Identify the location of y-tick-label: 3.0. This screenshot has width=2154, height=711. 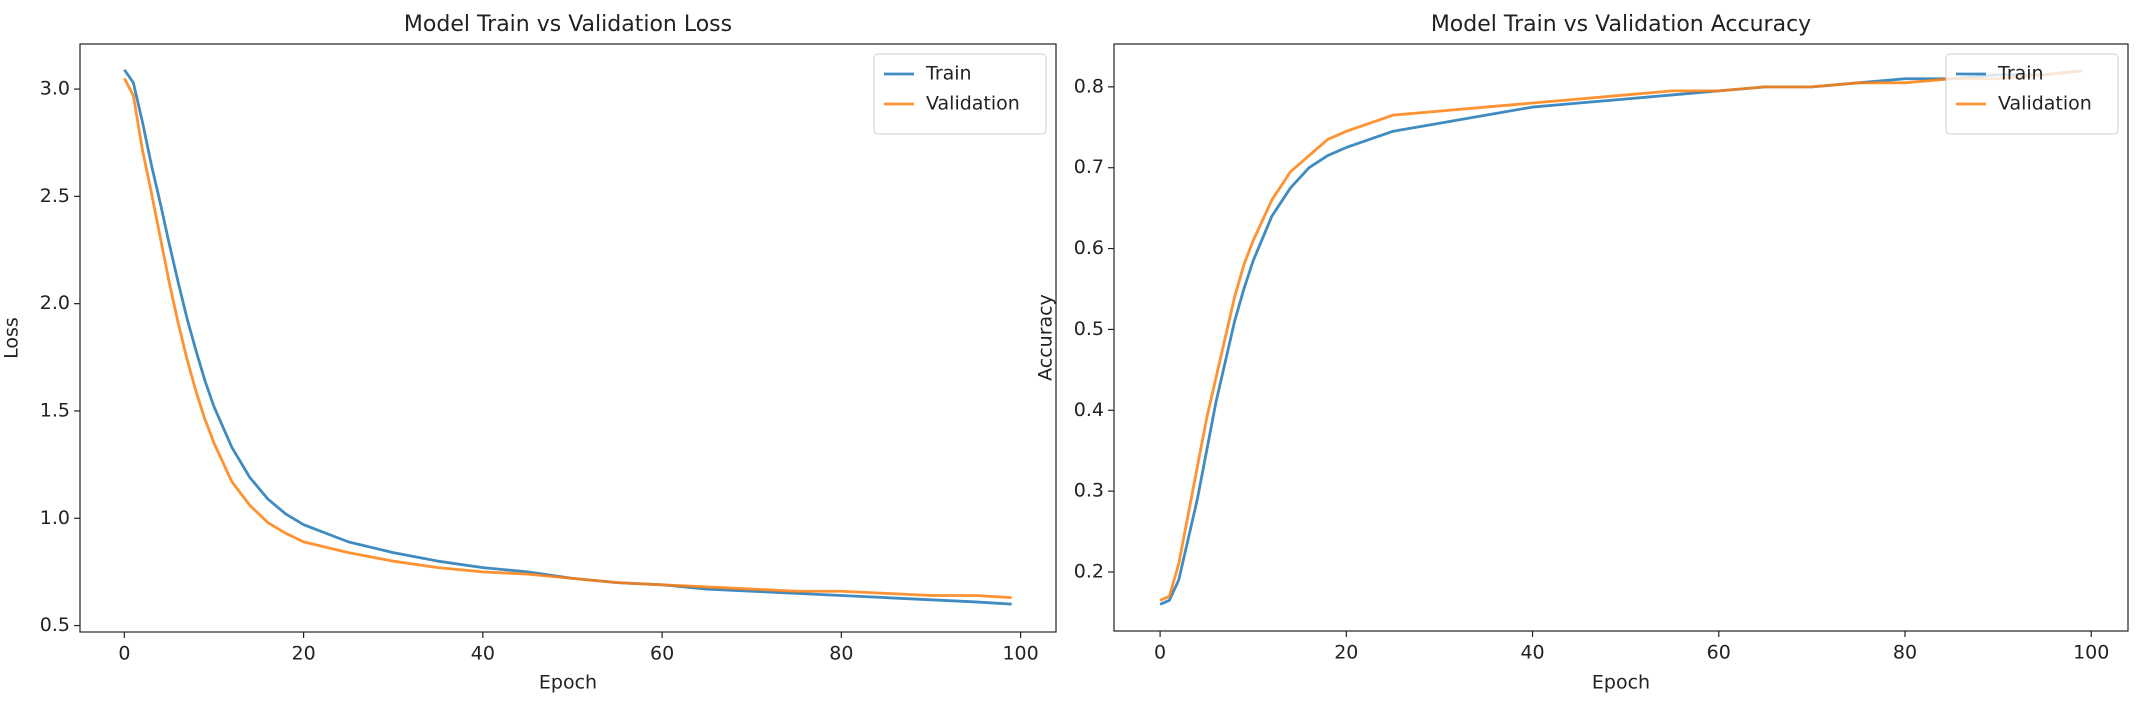
(55, 89).